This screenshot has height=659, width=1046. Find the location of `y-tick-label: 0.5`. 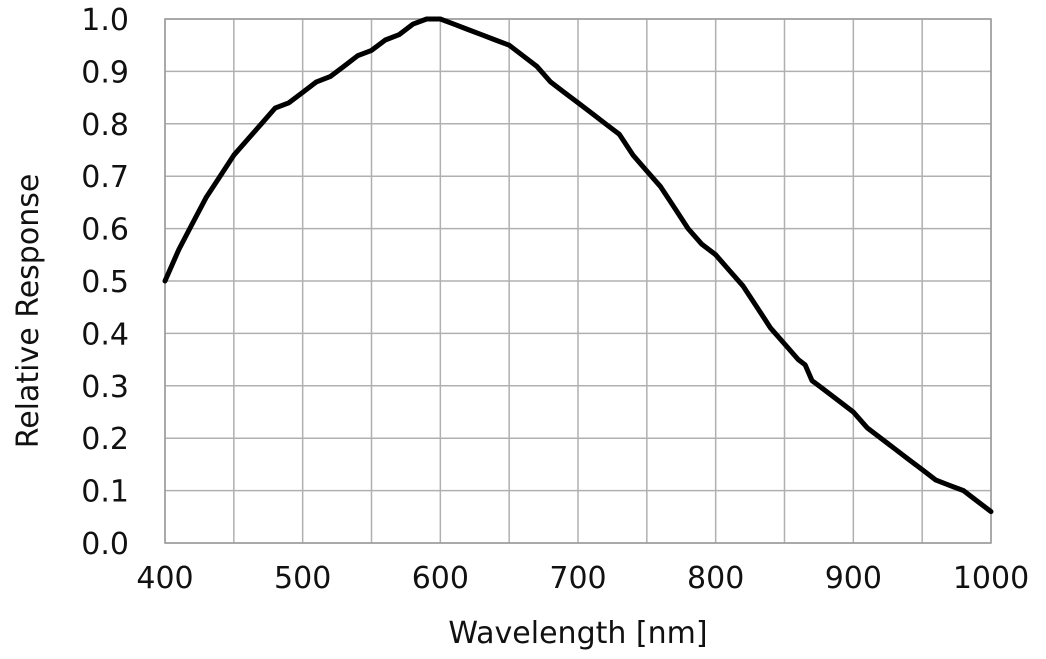

y-tick-label: 0.5 is located at coordinates (105, 282).